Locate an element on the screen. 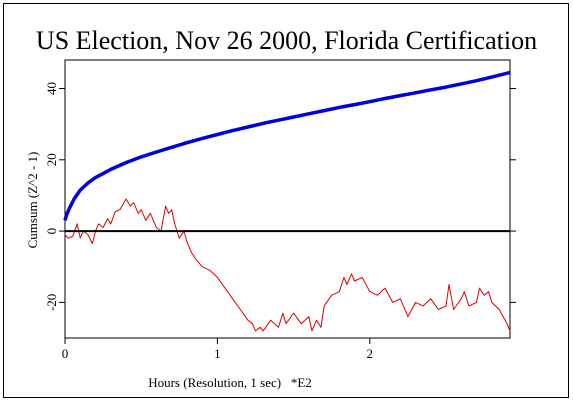 This screenshot has height=402, width=573. x-tick-label: 0 is located at coordinates (65, 353).